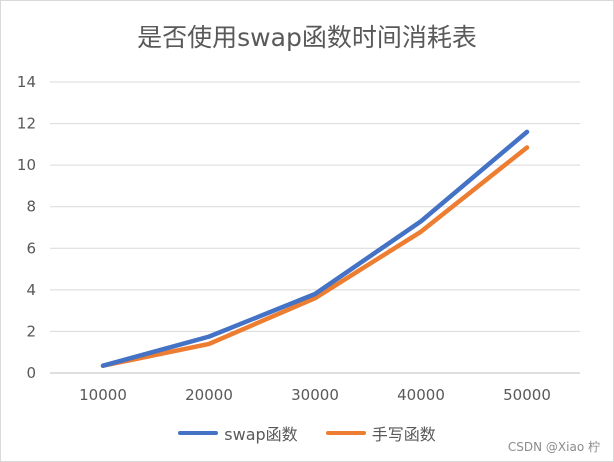  Describe the element at coordinates (527, 395) in the screenshot. I see `x-tick-label: 50000` at that location.